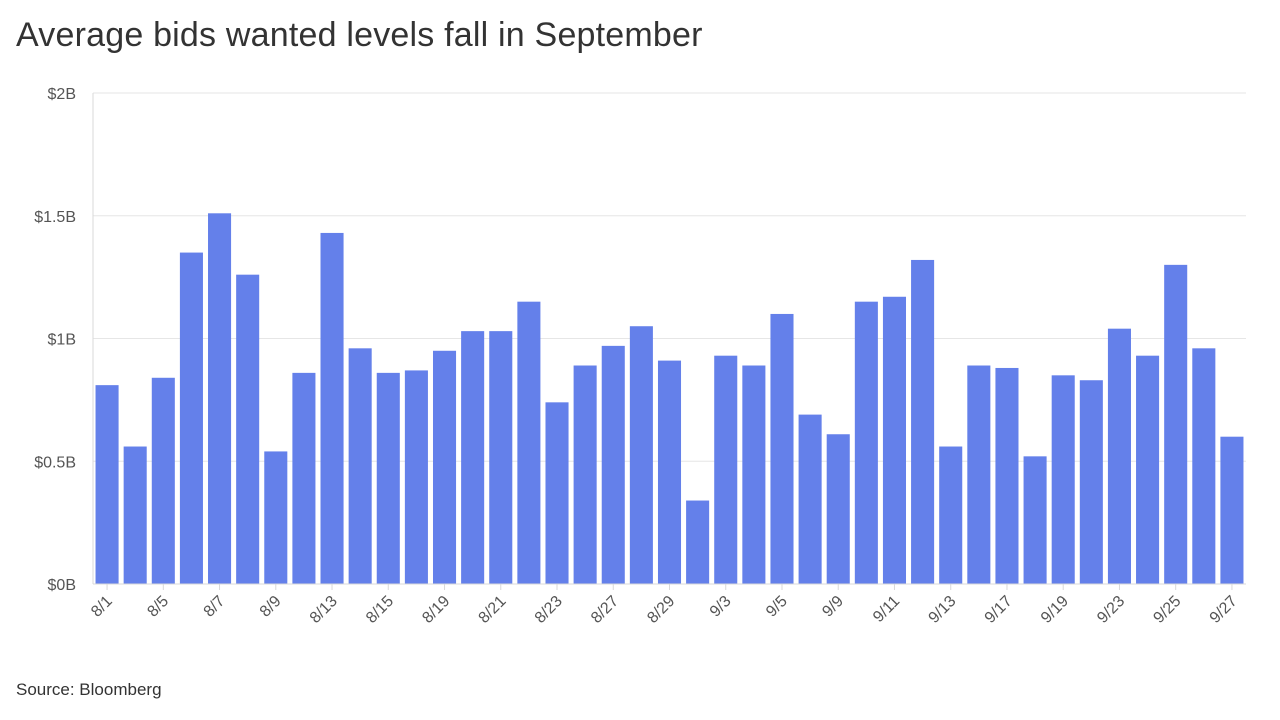 The image size is (1280, 720). I want to click on x-tick-label: 8/21, so click(493, 610).